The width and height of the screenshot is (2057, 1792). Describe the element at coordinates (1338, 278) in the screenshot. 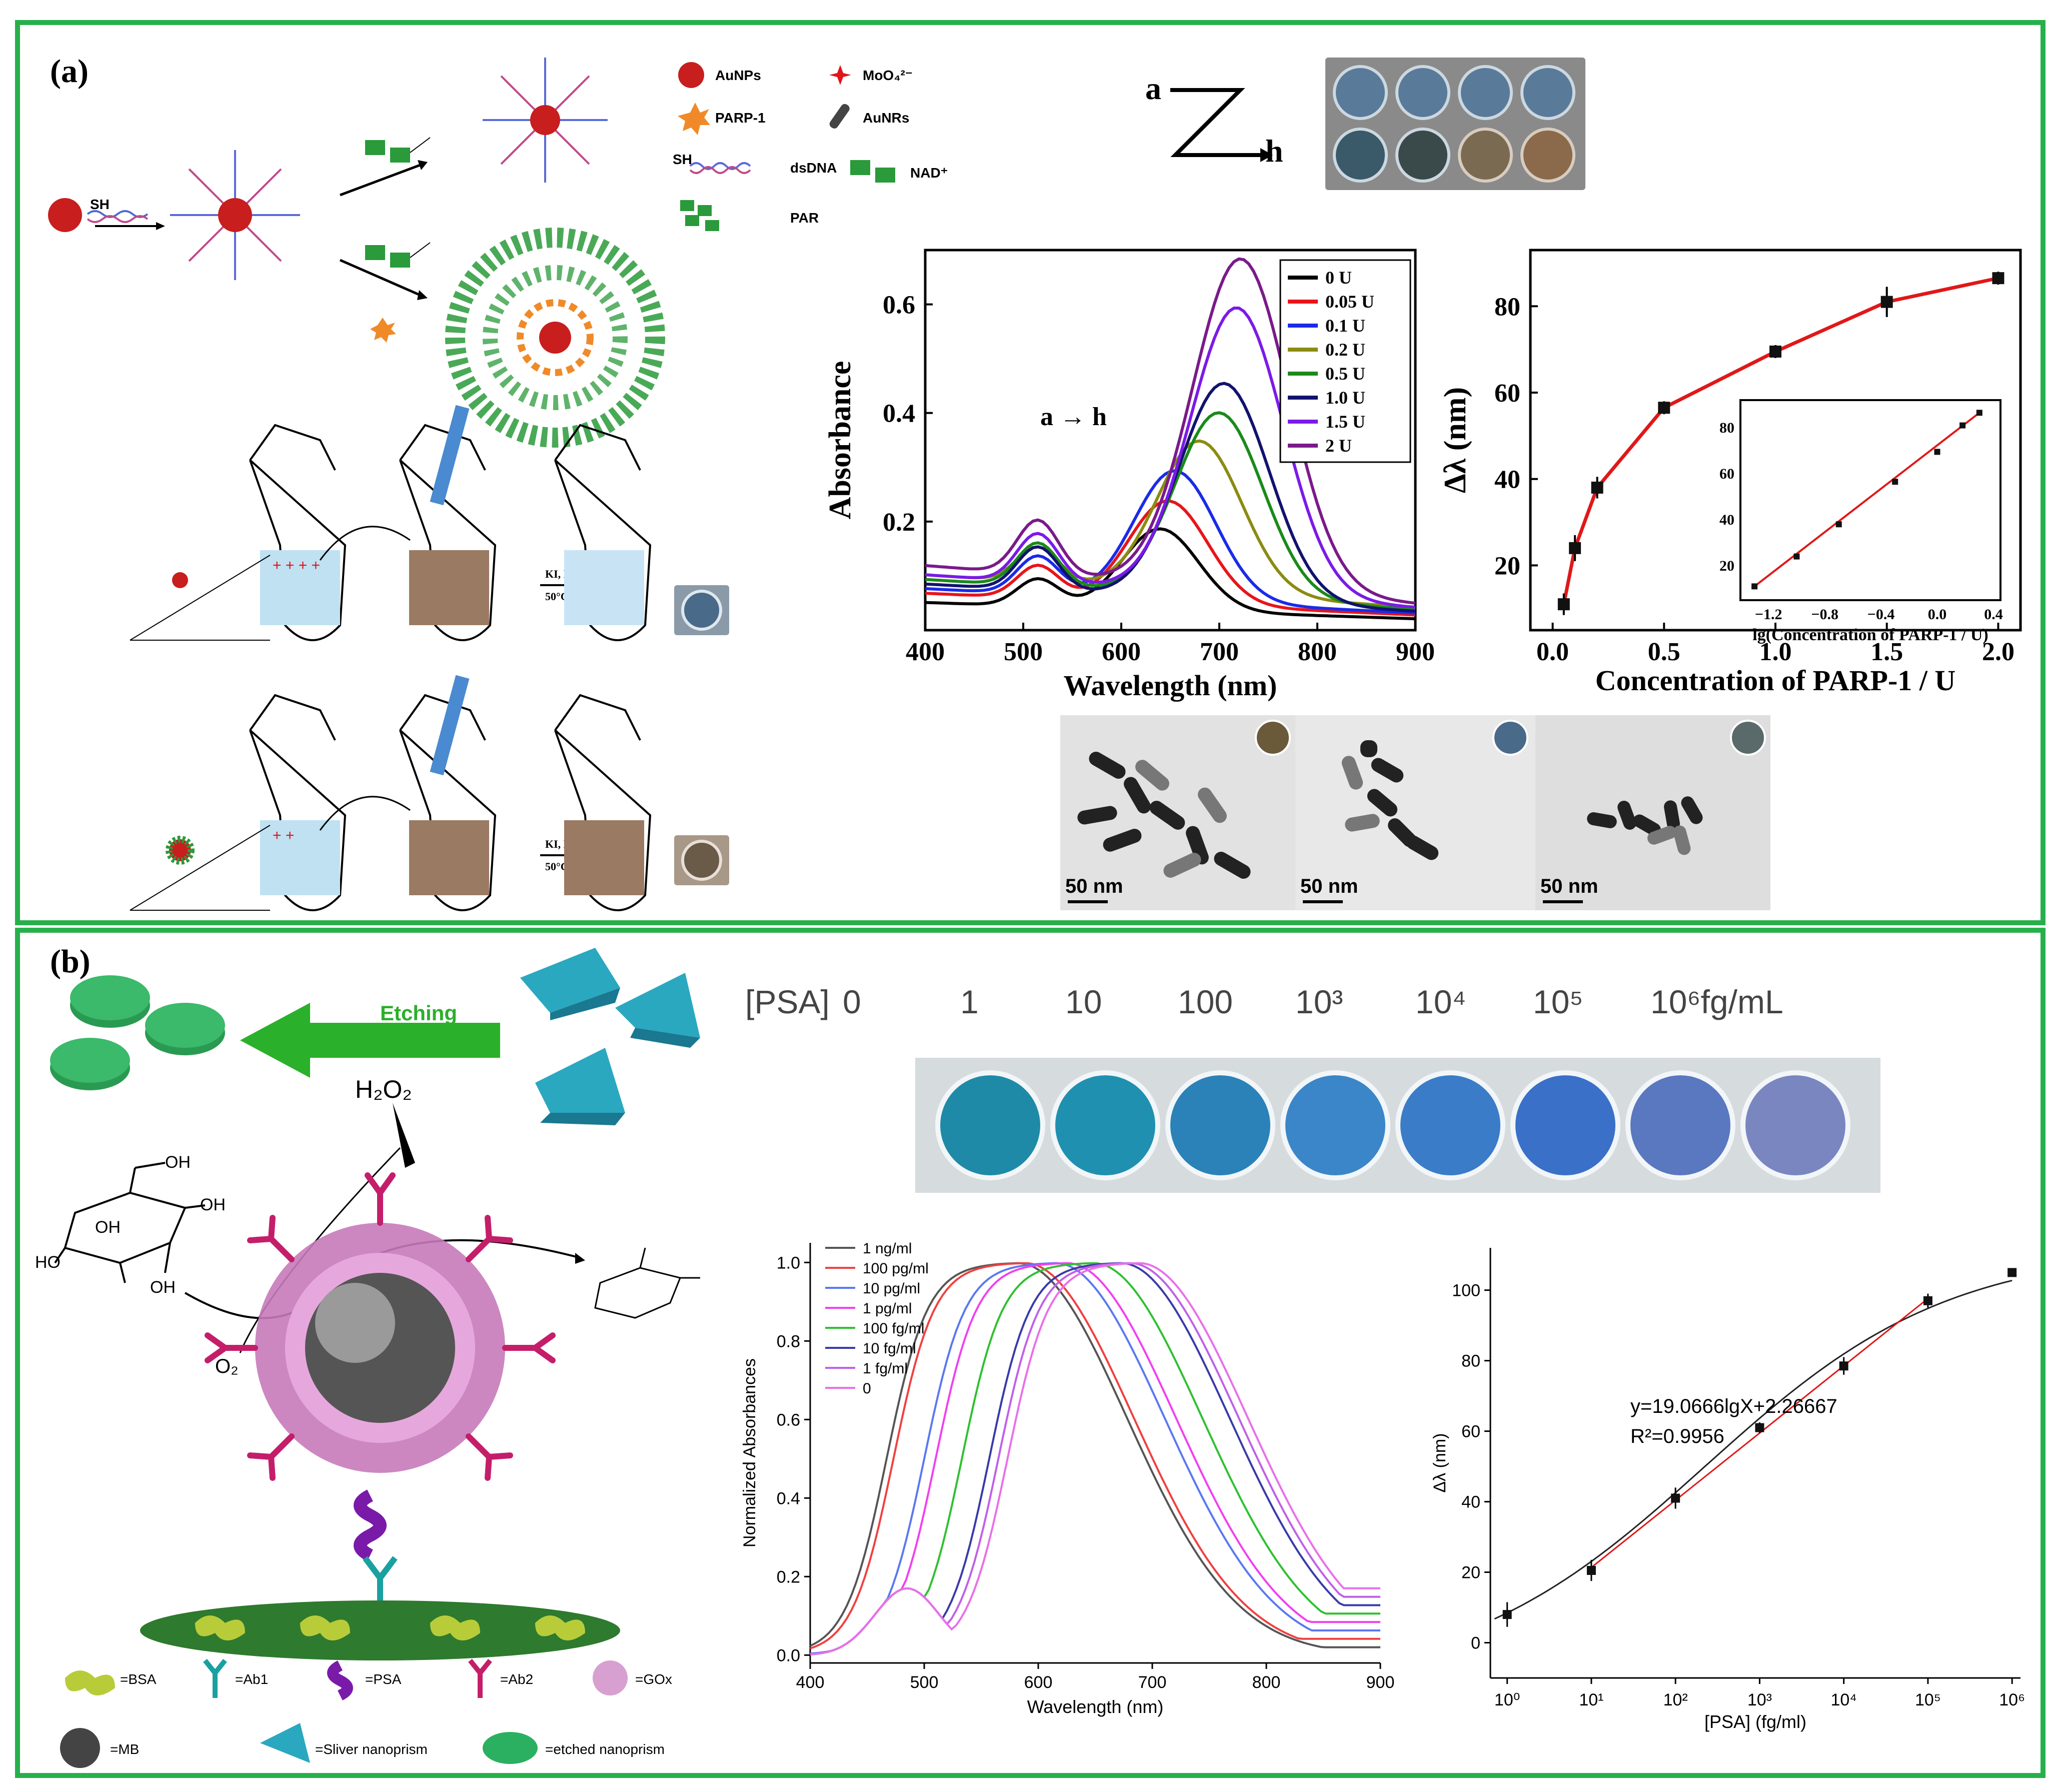

I see `legend-label-0: 0 U` at that location.